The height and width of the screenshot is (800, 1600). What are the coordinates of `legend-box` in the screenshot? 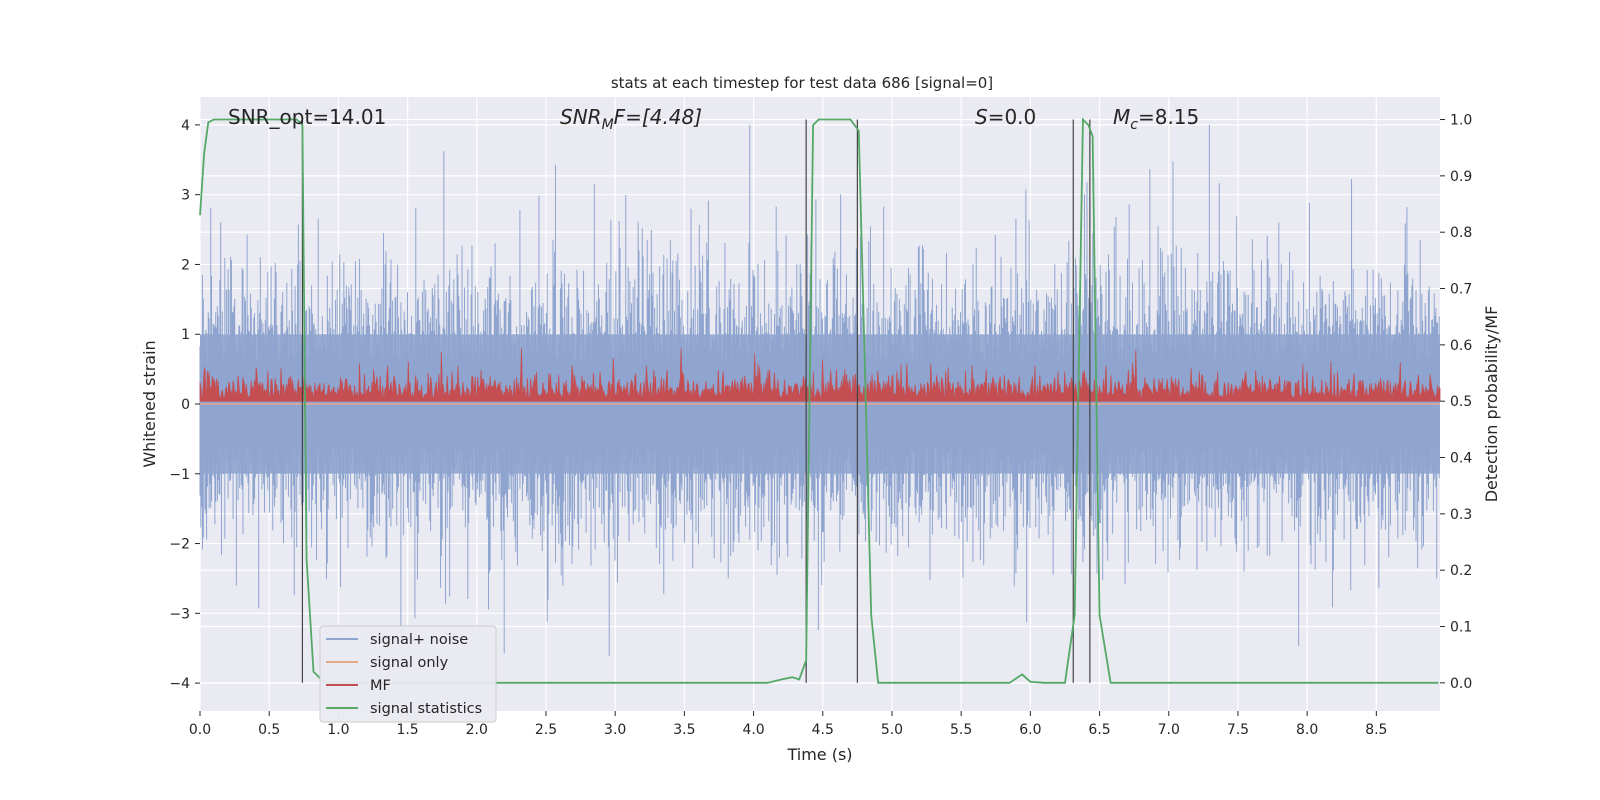 It's located at (408, 674).